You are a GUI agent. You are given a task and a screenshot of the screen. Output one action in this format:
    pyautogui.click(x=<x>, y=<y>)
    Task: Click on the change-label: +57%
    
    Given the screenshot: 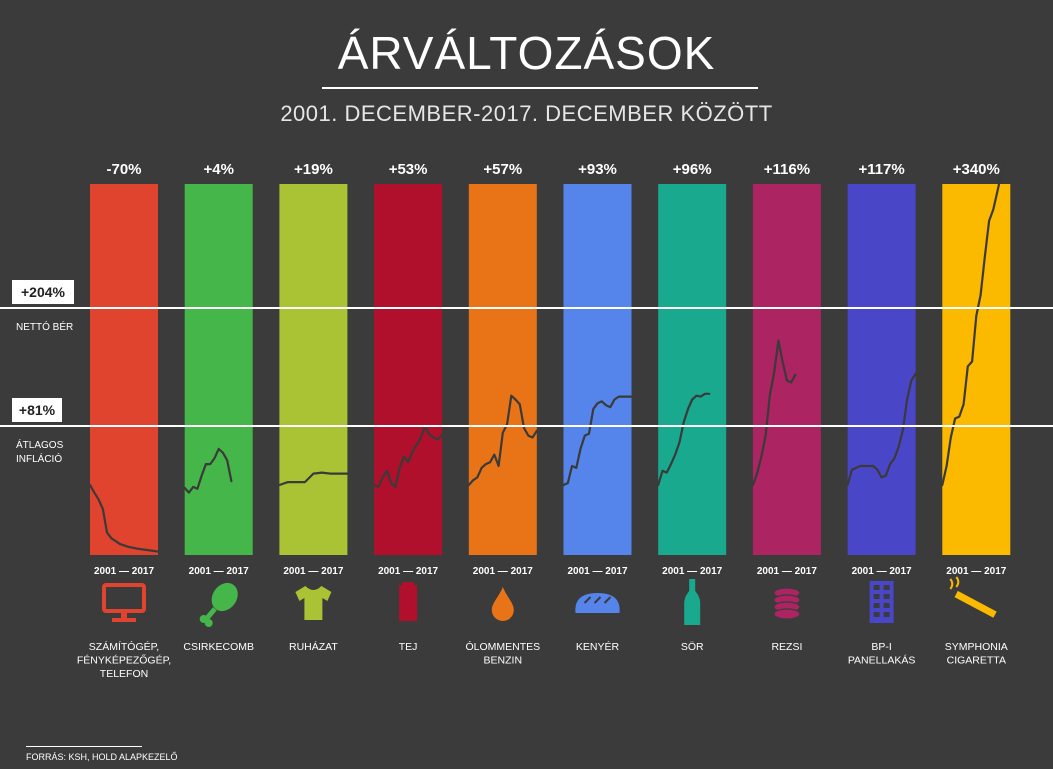 What is the action you would take?
    pyautogui.click(x=502, y=169)
    